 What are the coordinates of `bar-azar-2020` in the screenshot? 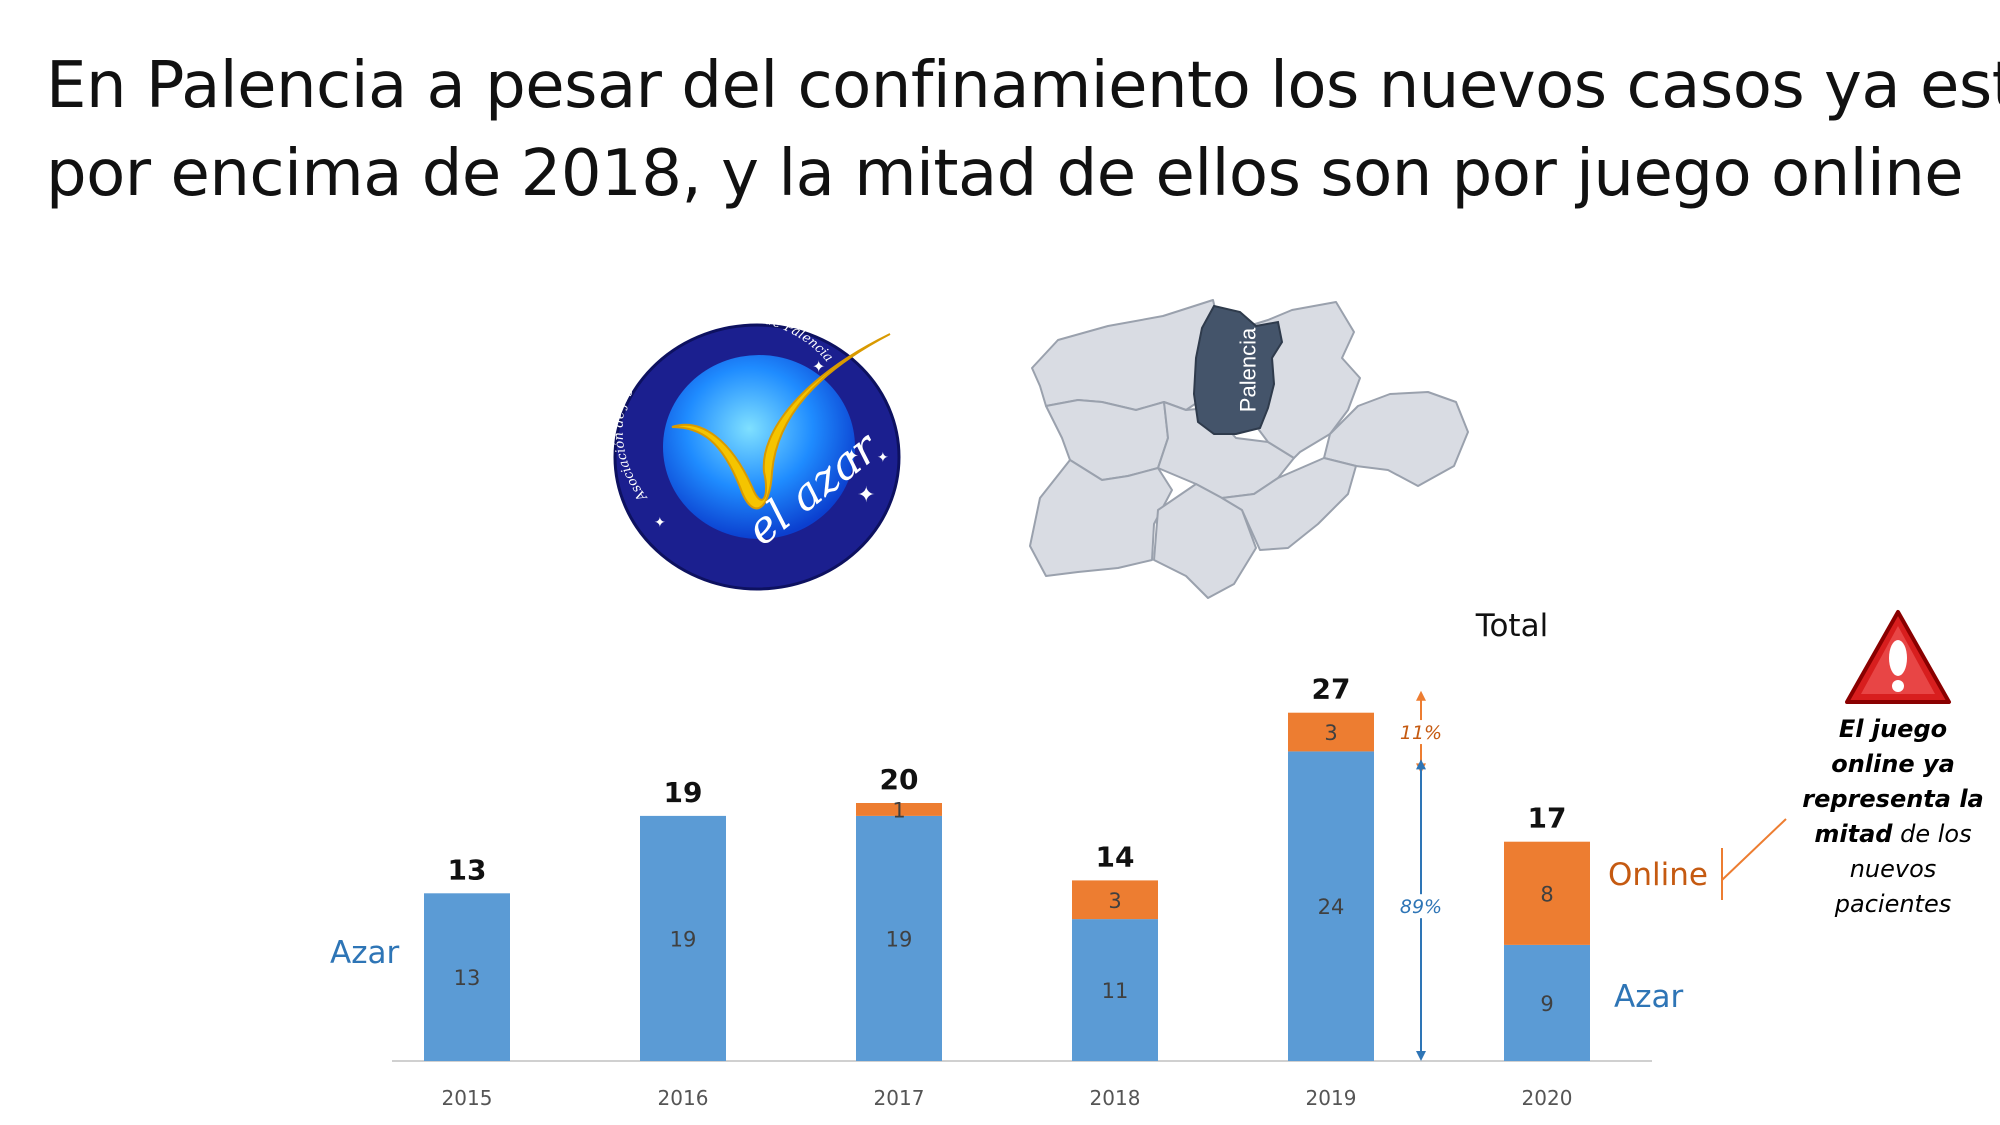 It's located at (1547, 1002).